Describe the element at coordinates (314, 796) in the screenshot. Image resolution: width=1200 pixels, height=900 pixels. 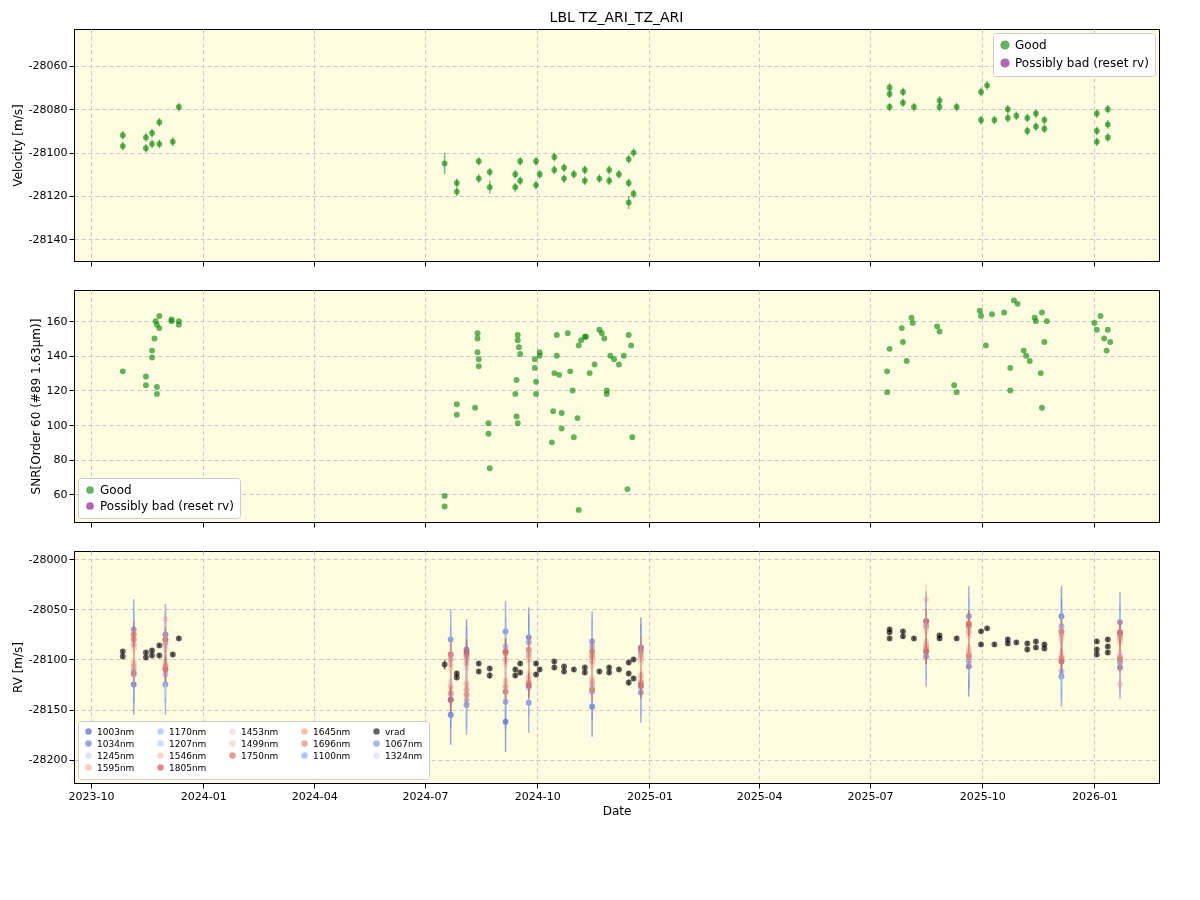
I see `x-tick-label: 2024-04` at that location.